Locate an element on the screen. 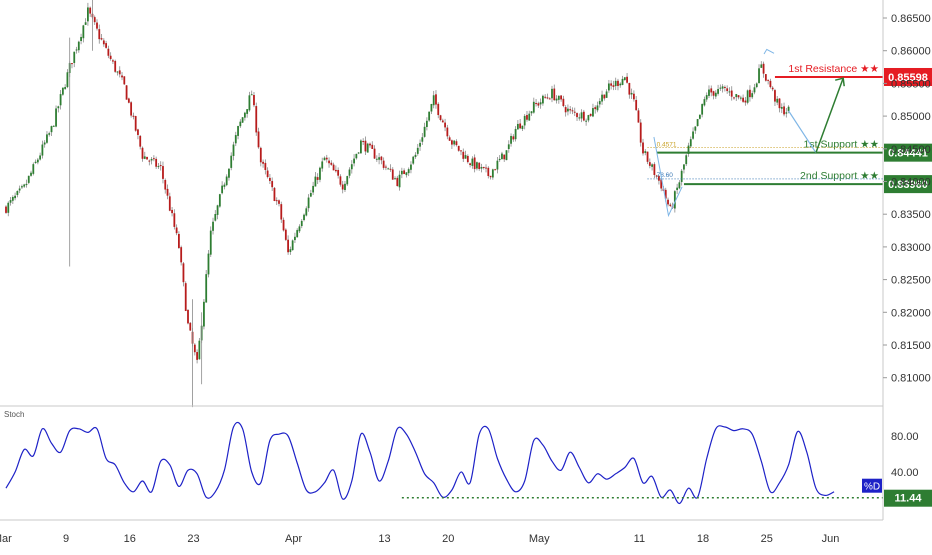 The width and height of the screenshot is (932, 555). time-tick-label: 13 is located at coordinates (384, 539).